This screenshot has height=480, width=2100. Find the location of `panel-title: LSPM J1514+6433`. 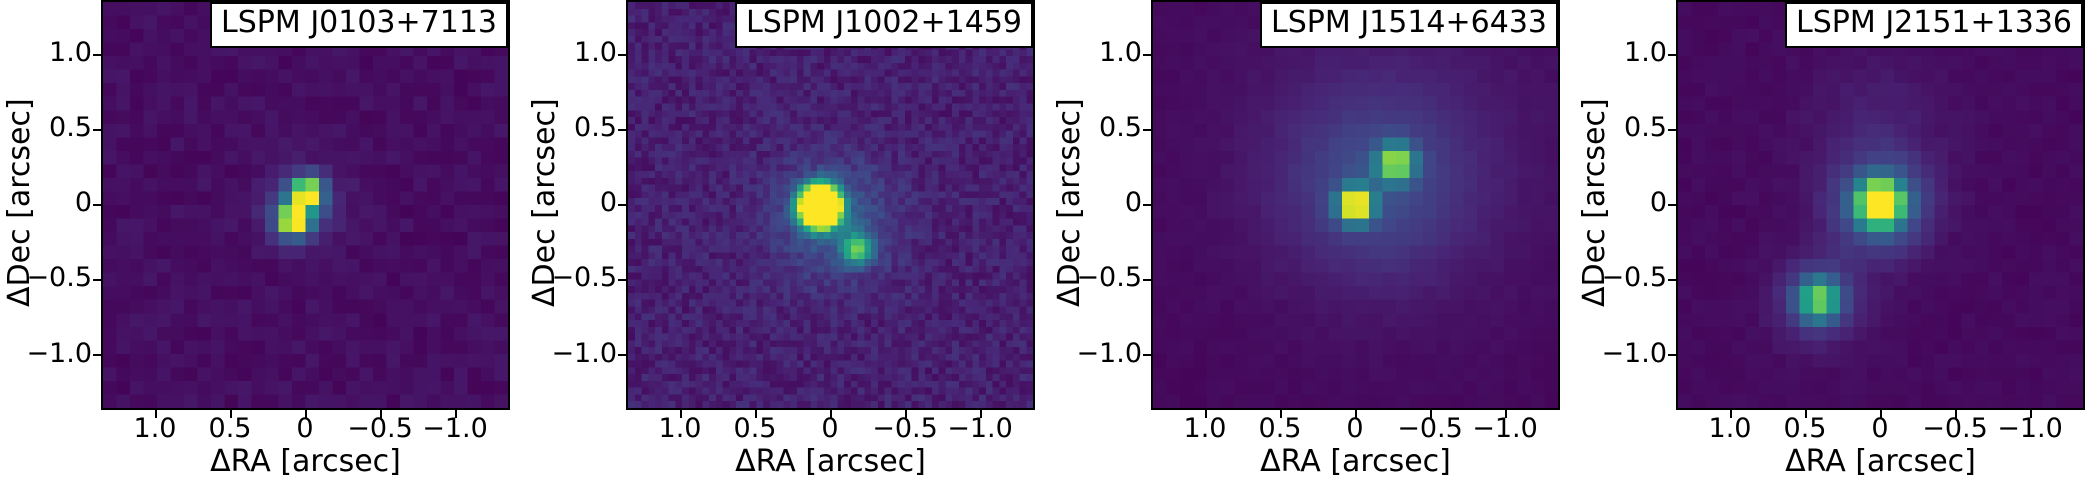

panel-title: LSPM J1514+6433 is located at coordinates (1409, 25).